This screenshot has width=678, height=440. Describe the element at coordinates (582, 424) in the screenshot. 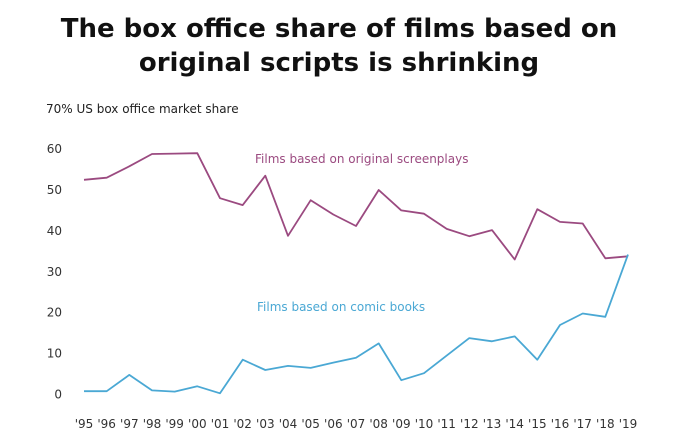

I see `x-tick-label: '17` at that location.